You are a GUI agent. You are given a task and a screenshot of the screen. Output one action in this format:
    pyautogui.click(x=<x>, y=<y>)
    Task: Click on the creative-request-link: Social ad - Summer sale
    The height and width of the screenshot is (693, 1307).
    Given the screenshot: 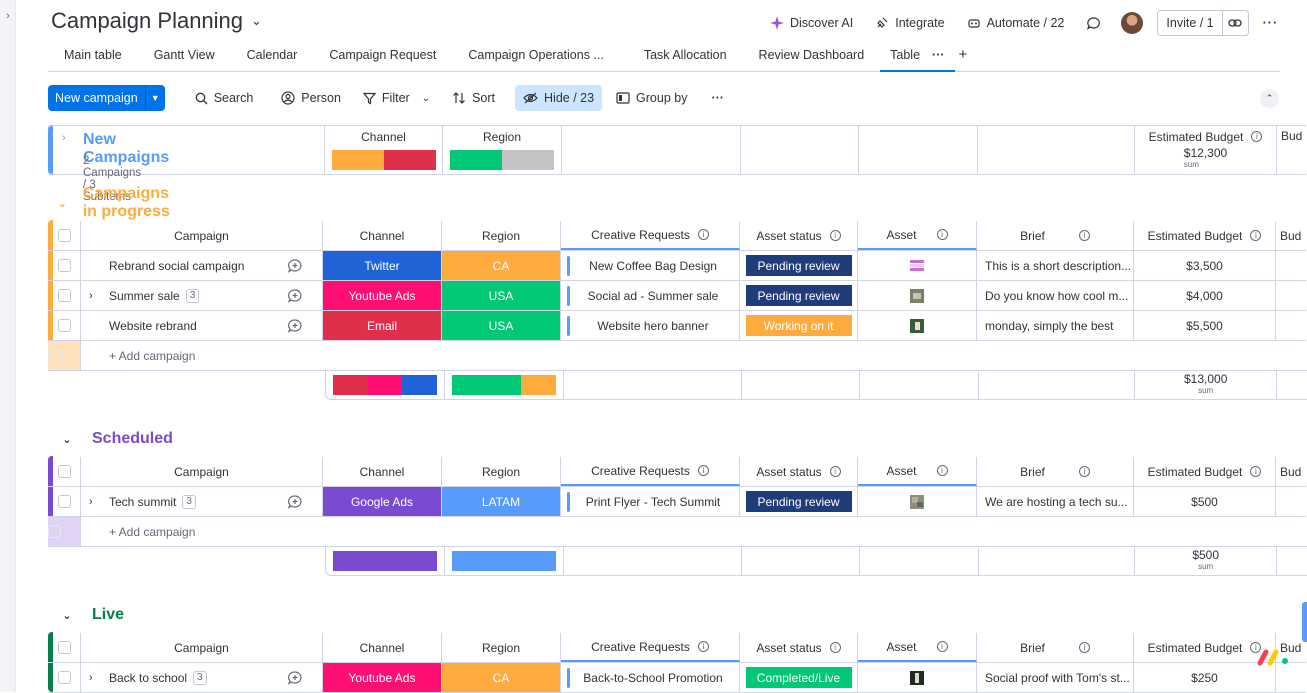 What is the action you would take?
    pyautogui.click(x=653, y=295)
    